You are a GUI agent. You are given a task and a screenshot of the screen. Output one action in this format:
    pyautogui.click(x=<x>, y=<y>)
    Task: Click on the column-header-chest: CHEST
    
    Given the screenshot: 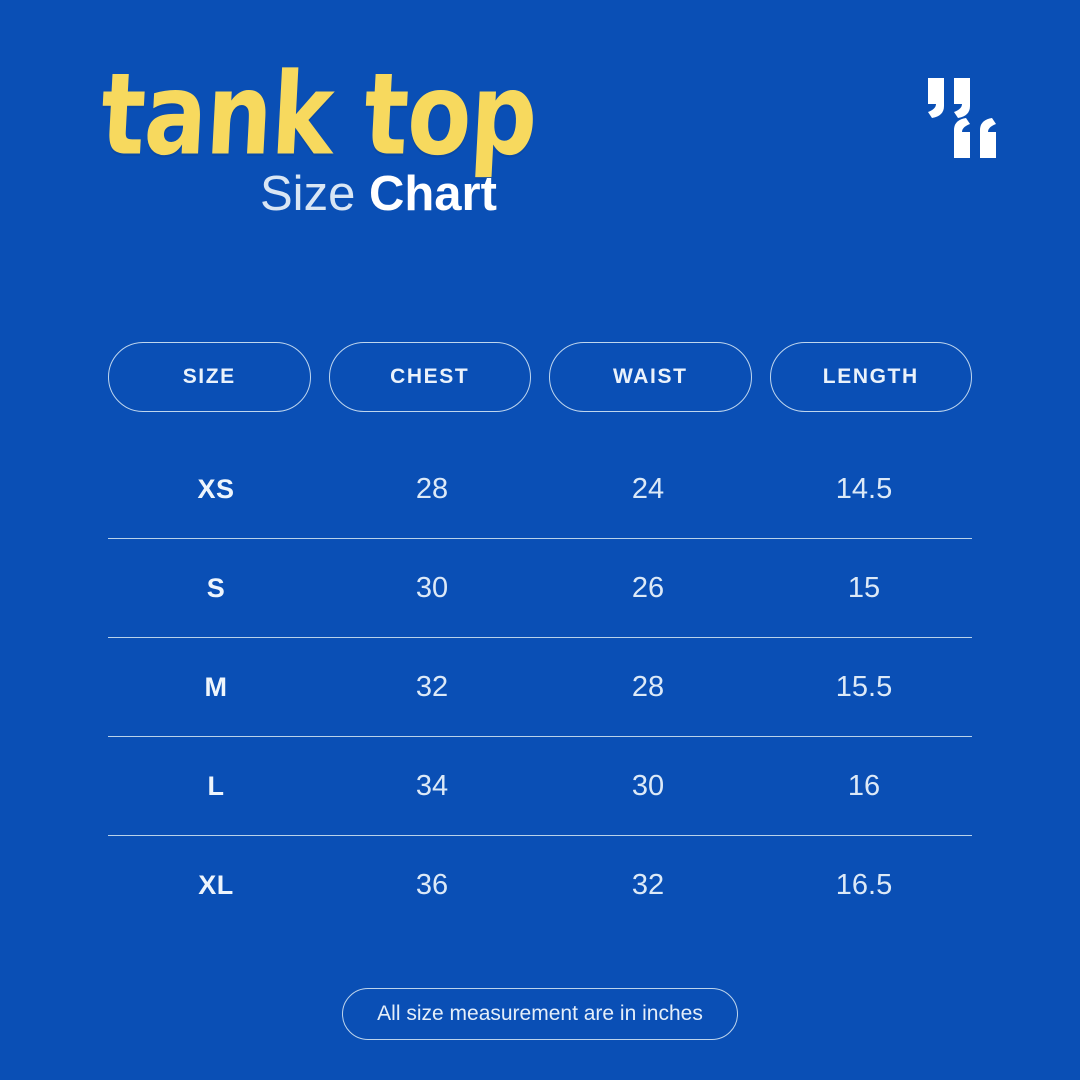 What is the action you would take?
    pyautogui.click(x=429, y=377)
    